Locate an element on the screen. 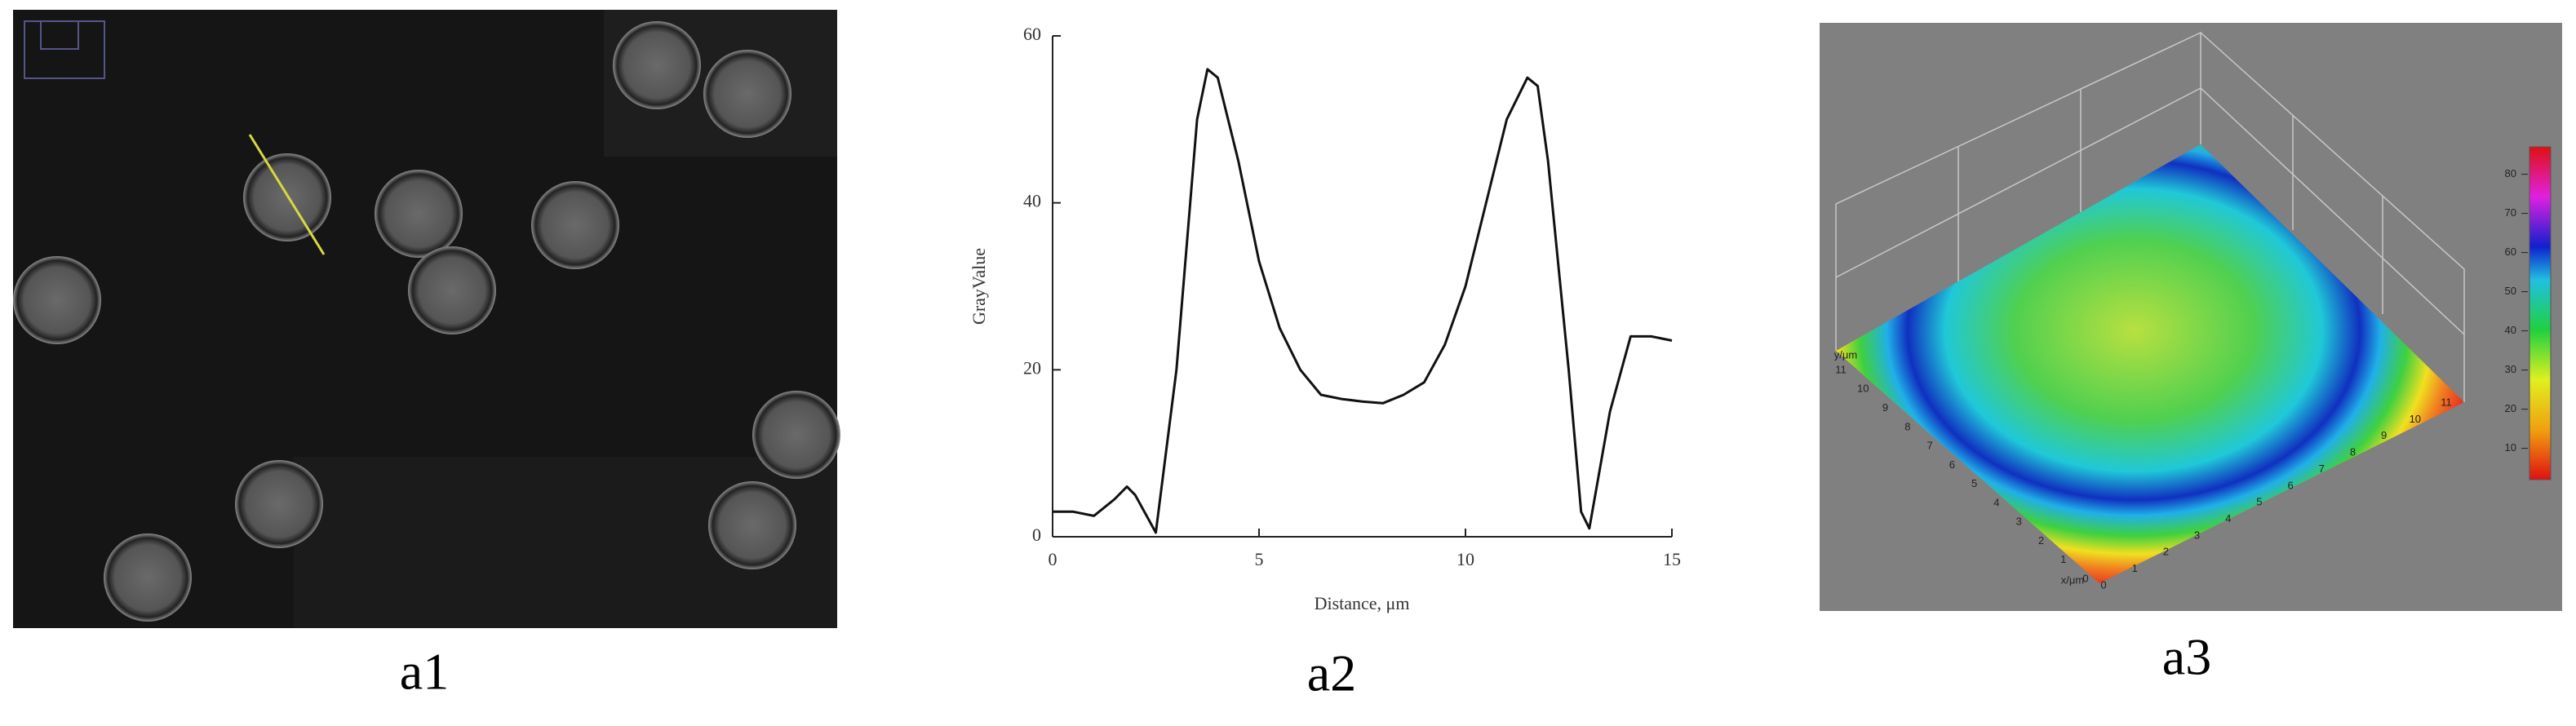  y-tick-label: 1 is located at coordinates (2063, 559).